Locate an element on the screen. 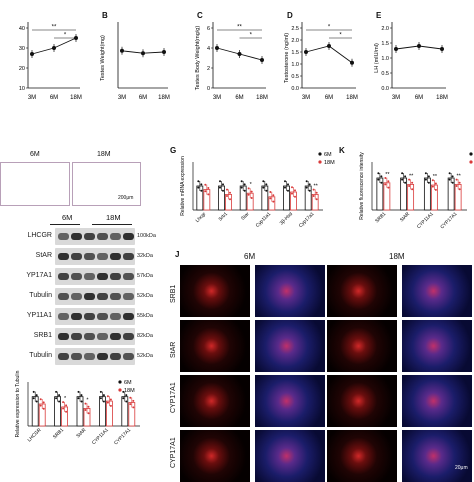  blot-kda-label: 32kDa is located at coordinates (145, 256).